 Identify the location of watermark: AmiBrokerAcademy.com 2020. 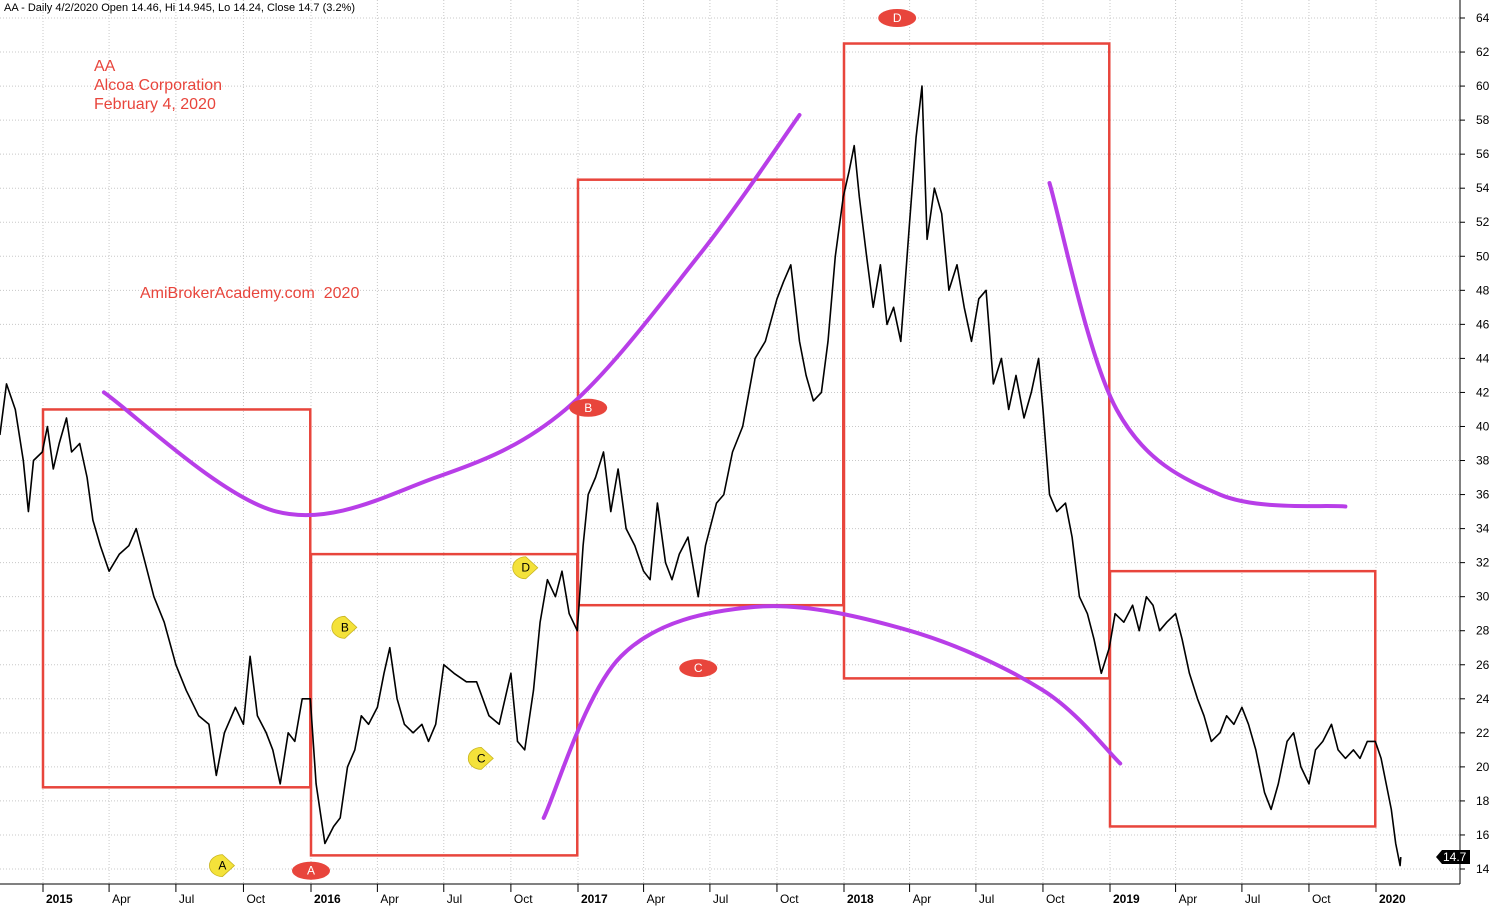
(249, 293).